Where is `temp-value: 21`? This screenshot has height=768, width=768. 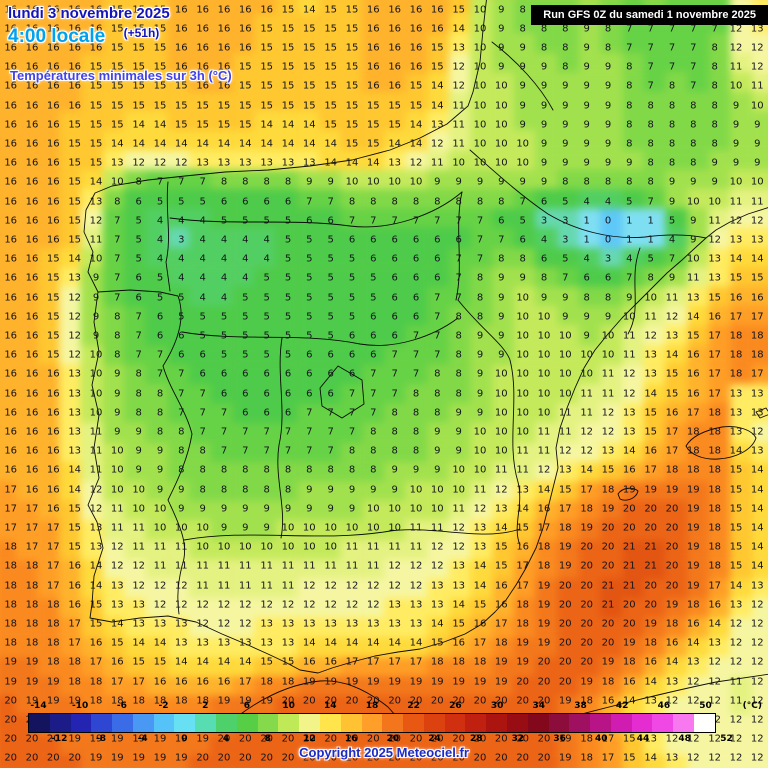 temp-value: 21 is located at coordinates (651, 566).